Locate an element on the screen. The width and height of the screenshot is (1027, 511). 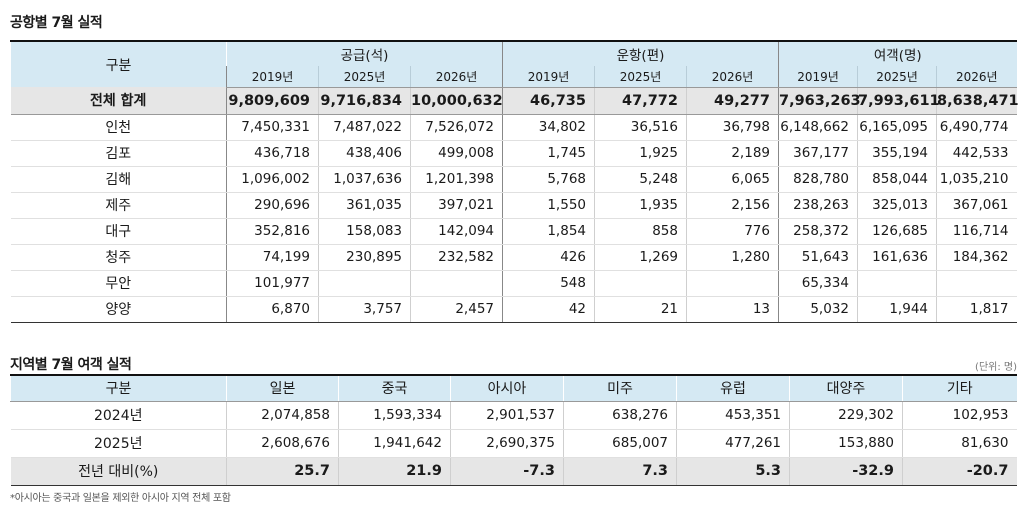
row-label: 전년 대비(%) is located at coordinates (118, 471).